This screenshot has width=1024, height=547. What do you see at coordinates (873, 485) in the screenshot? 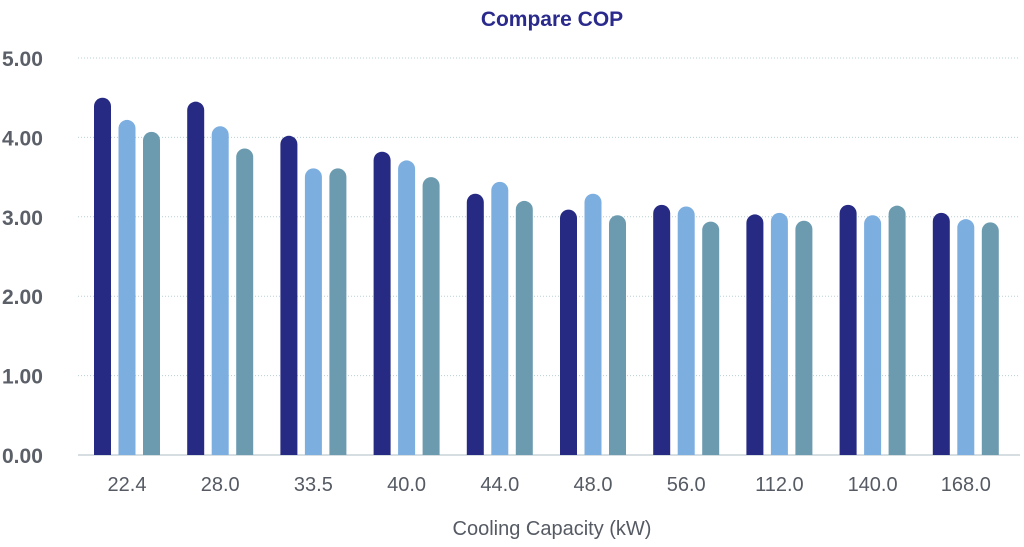
I see `x-tick-label: 140.0` at bounding box center [873, 485].